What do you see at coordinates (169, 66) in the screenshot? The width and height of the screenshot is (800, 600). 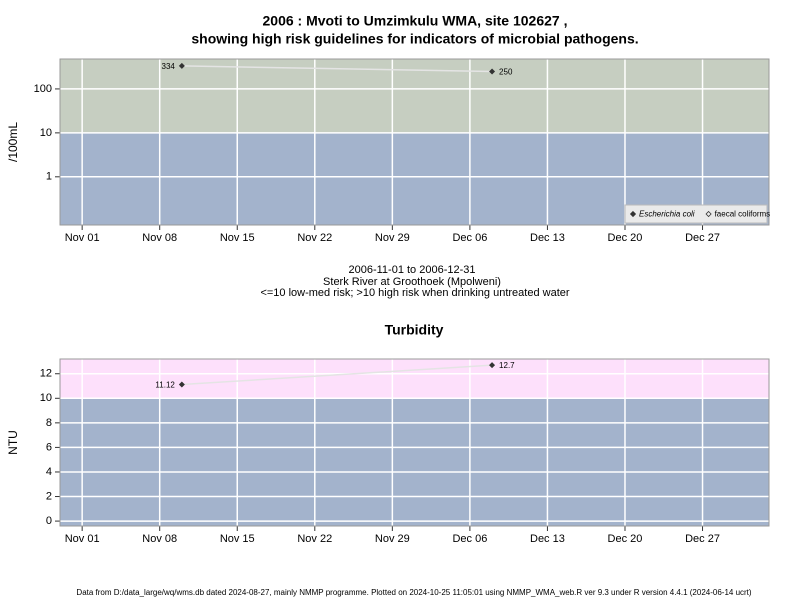 I see `data-label: 334` at bounding box center [169, 66].